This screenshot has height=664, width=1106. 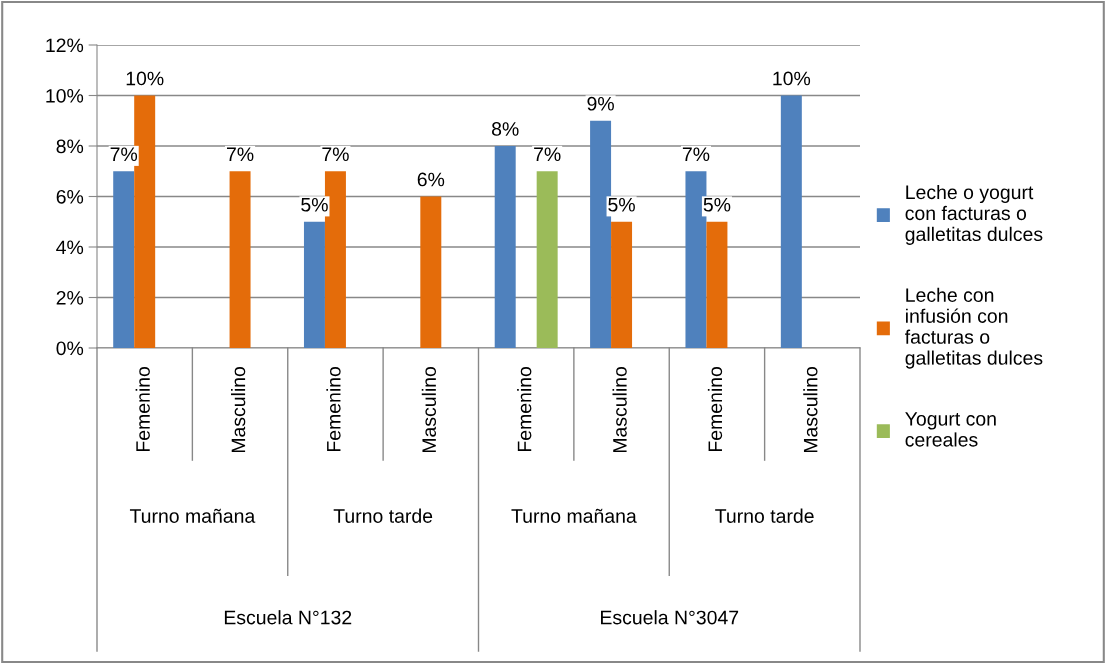 What do you see at coordinates (288, 617) in the screenshot?
I see `text: Escuela N°132` at bounding box center [288, 617].